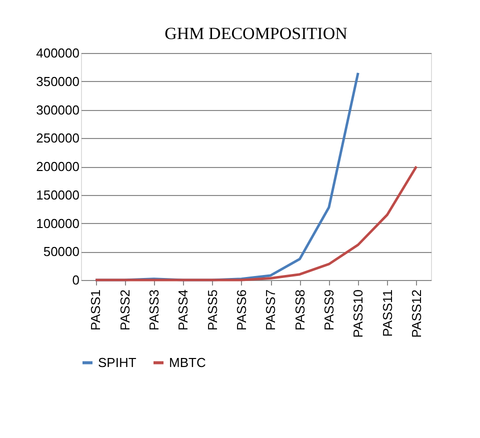 This screenshot has width=480, height=438. What do you see at coordinates (183, 310) in the screenshot?
I see `x-tick-label: PASS4` at bounding box center [183, 310].